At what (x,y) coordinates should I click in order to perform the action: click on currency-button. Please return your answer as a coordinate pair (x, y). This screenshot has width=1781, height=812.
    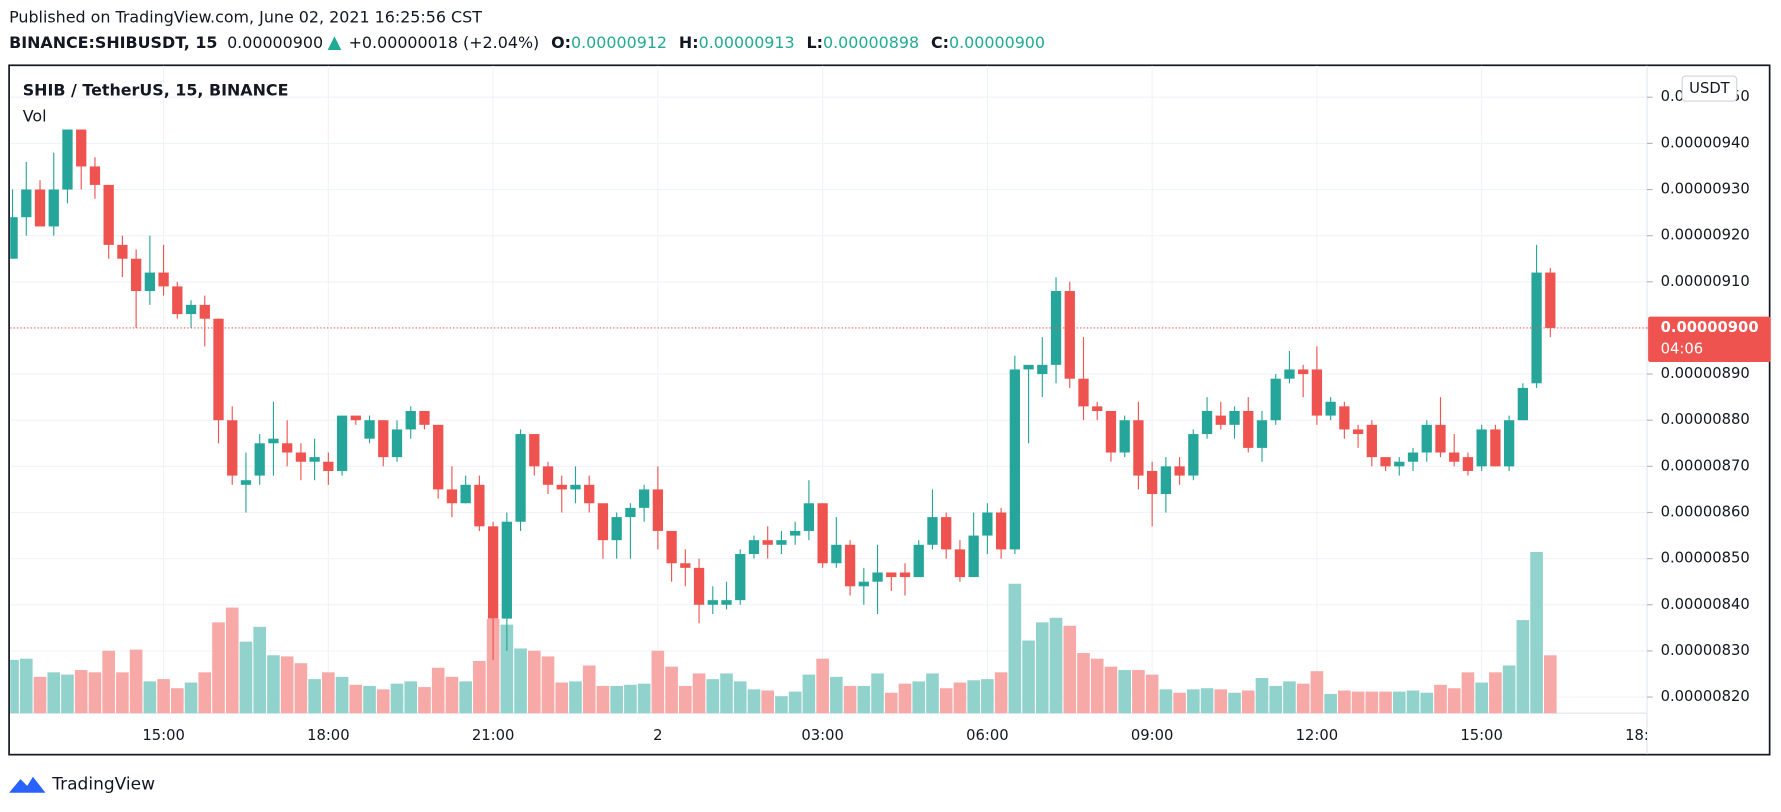
    Looking at the image, I should click on (1709, 88).